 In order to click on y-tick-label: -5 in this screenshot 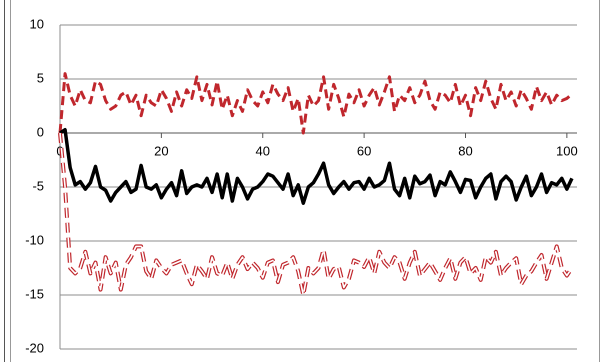, I will do `click(38, 185)`.